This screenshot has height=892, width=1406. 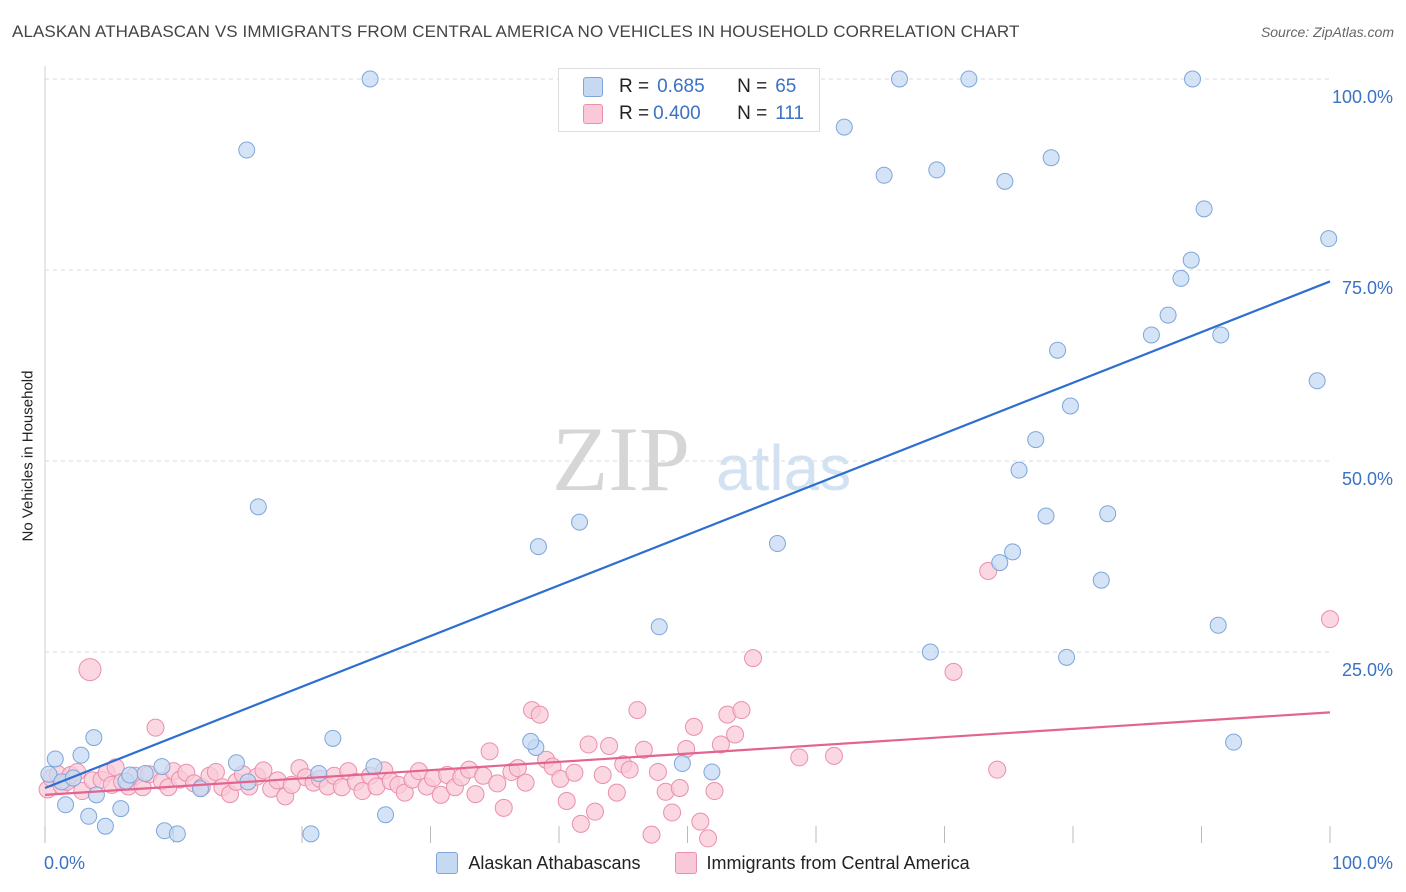 I want to click on legend-row-immigrants: R = 0.400 N = 111, so click(x=693, y=114).